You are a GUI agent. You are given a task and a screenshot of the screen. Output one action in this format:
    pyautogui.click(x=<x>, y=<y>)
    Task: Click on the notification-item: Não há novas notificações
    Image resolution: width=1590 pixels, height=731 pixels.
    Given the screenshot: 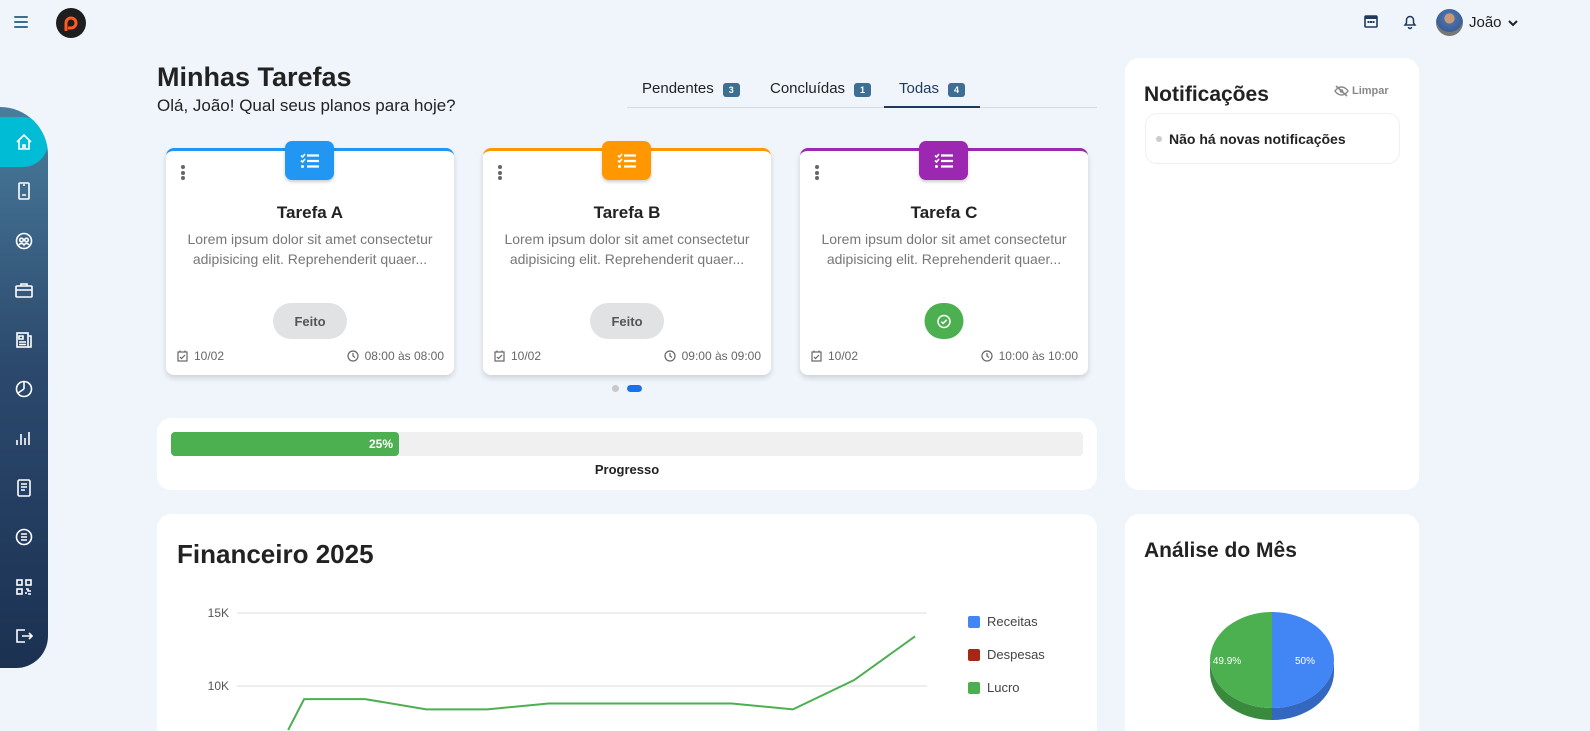 What is the action you would take?
    pyautogui.click(x=1272, y=138)
    